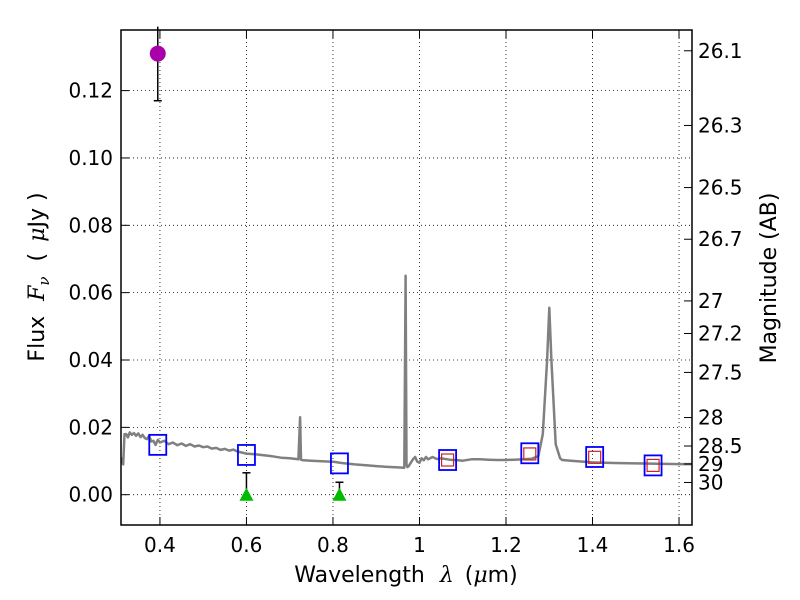  Describe the element at coordinates (679, 545) in the screenshot. I see `x-tick-label: 1.6` at that location.